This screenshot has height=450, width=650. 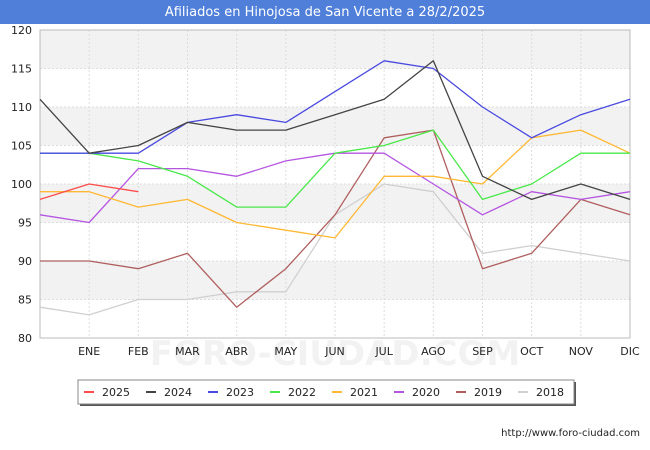 I want to click on legend-label-2018: 2018, so click(x=550, y=392).